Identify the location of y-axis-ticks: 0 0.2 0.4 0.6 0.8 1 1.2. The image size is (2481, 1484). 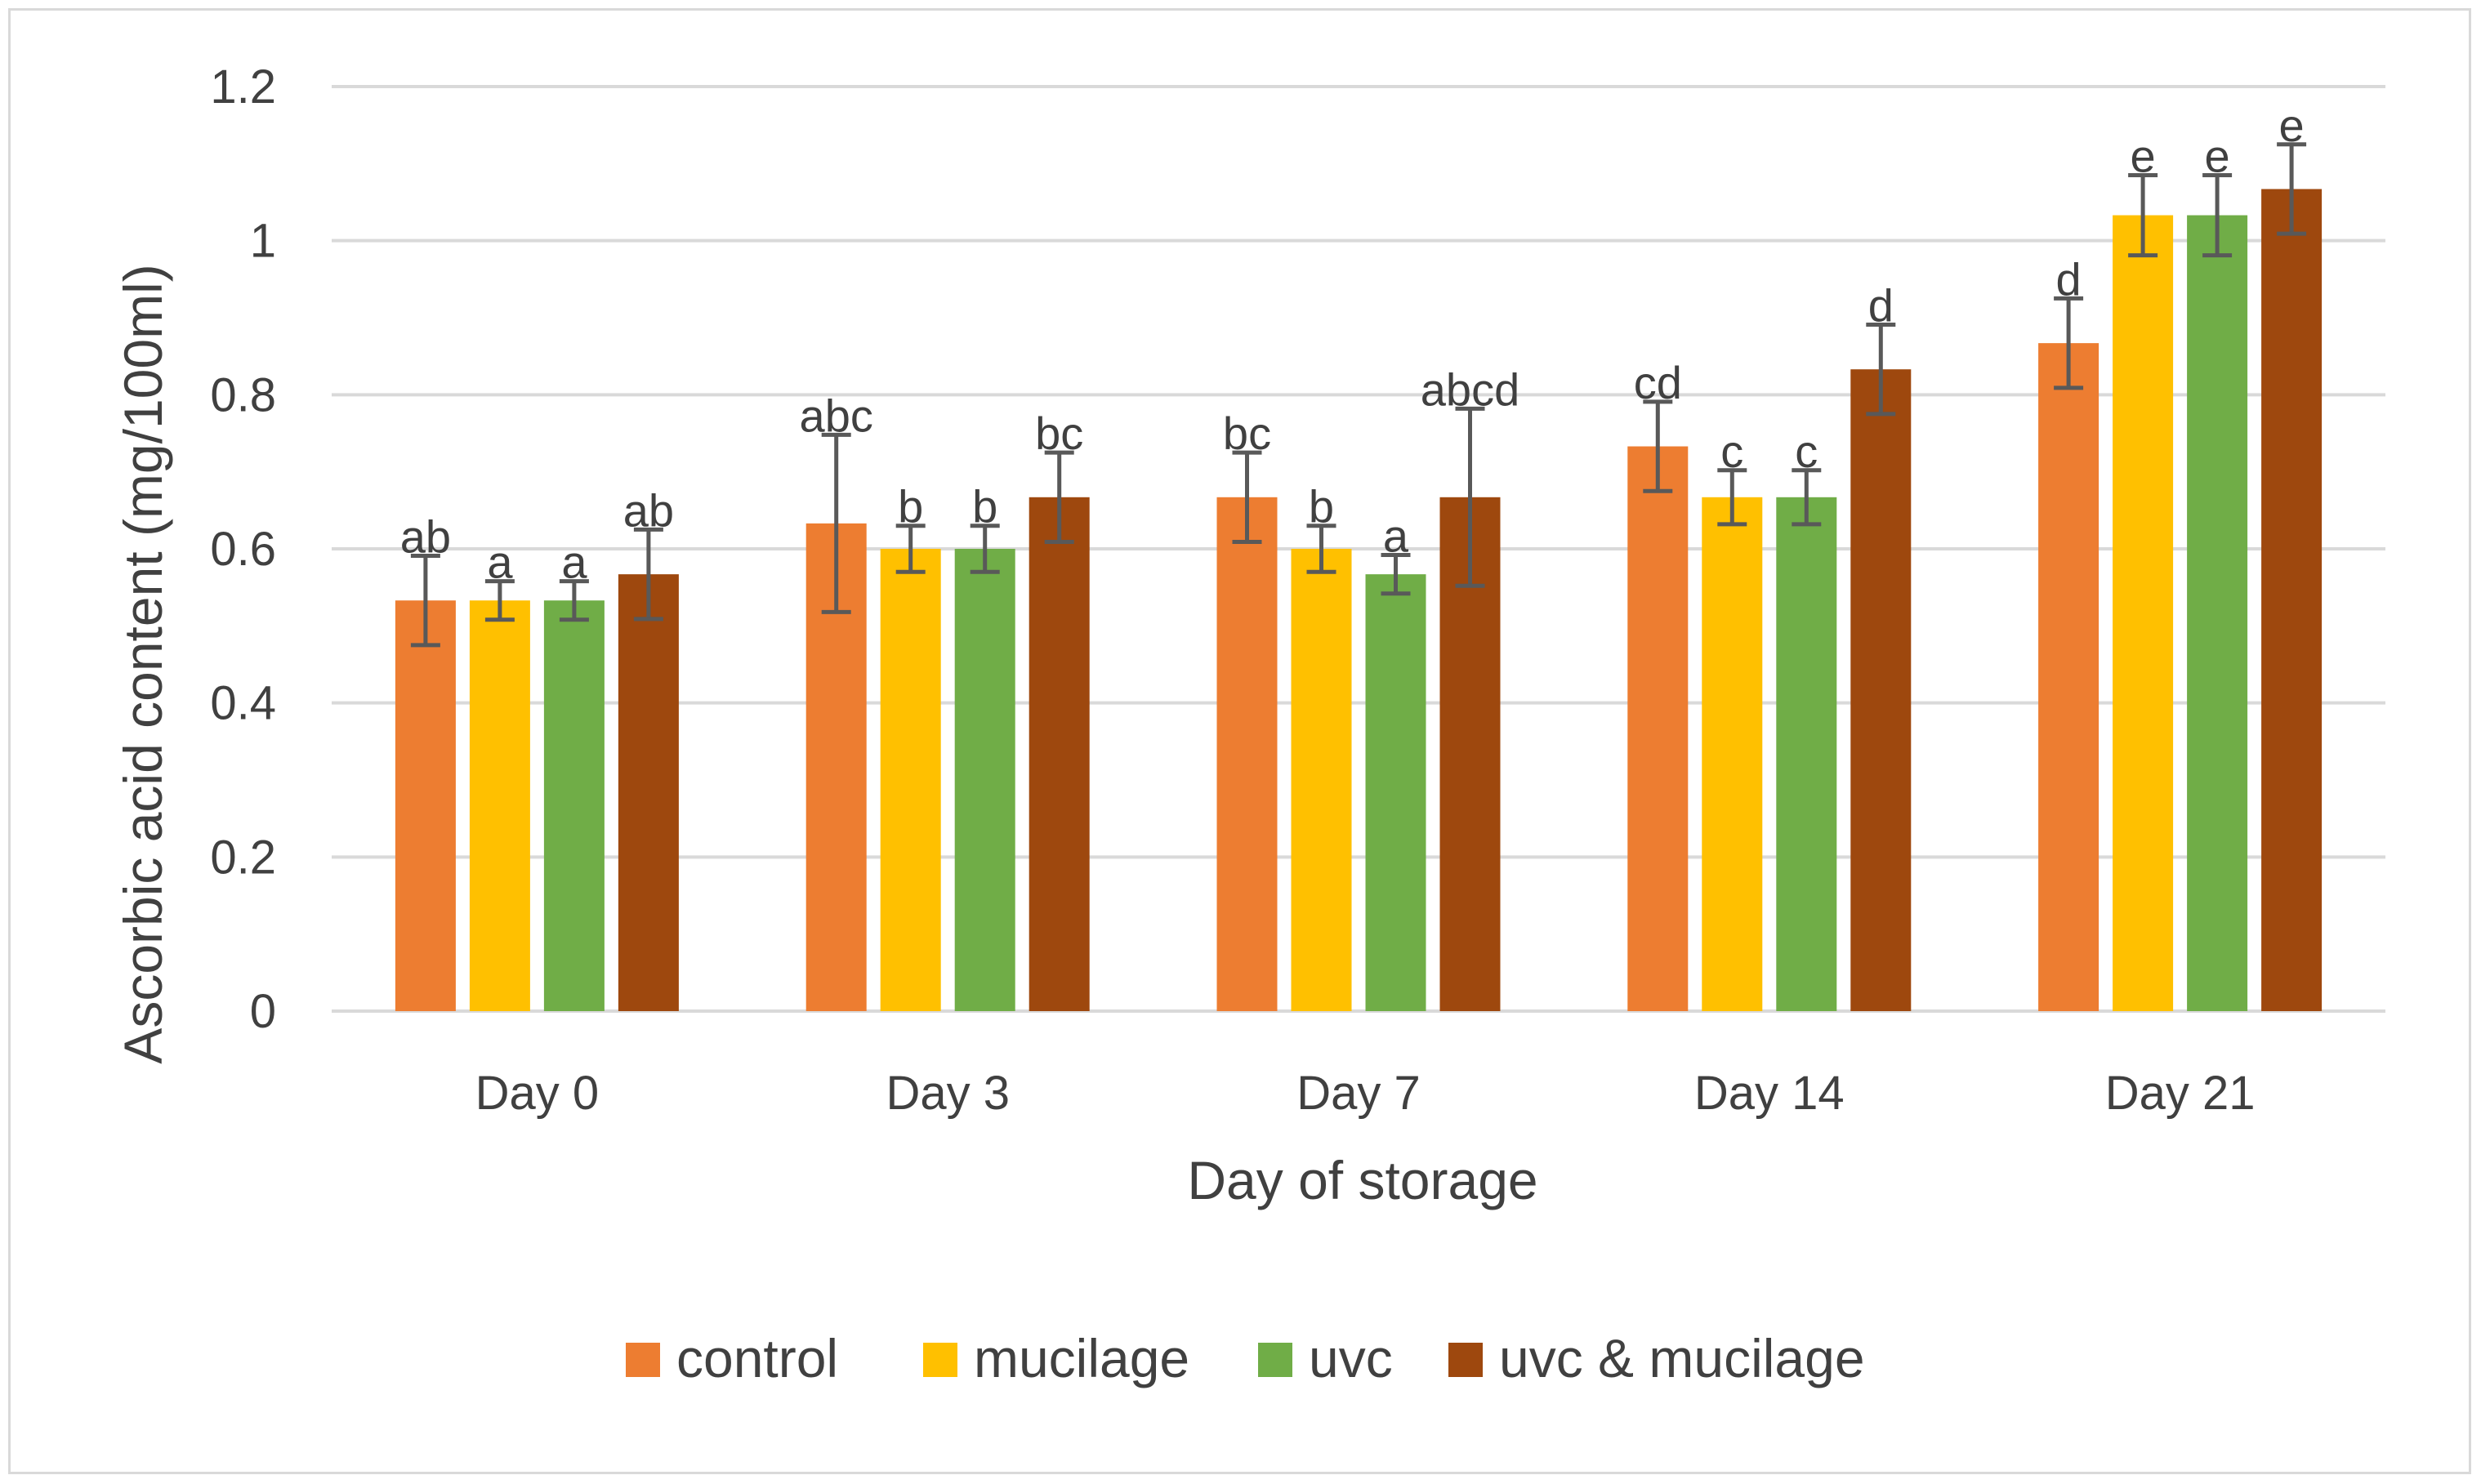
(243, 549).